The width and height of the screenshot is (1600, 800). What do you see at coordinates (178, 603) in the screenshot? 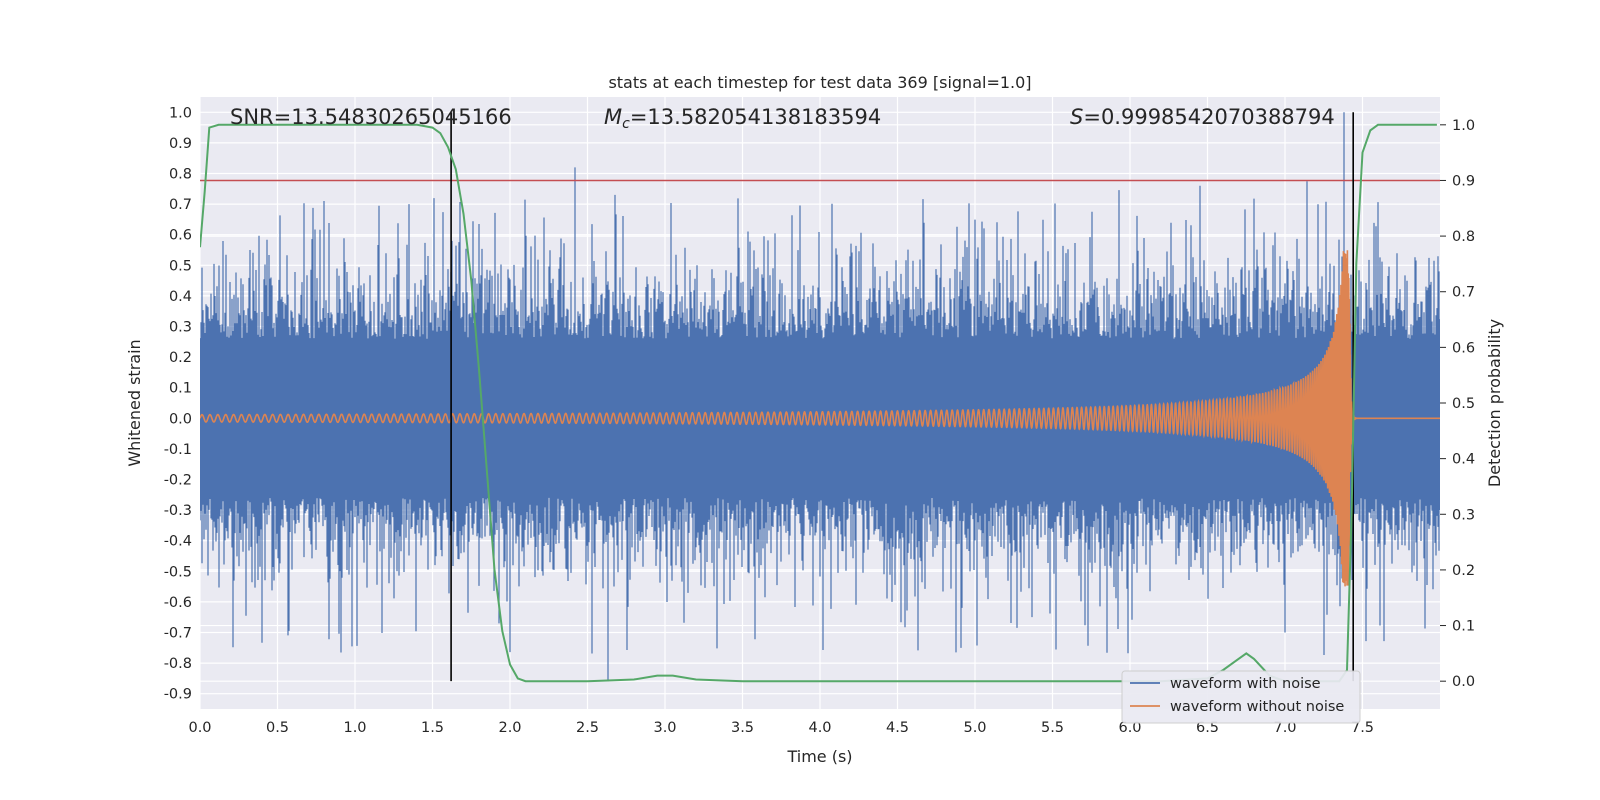
I see `y-tick-label: -0.6` at bounding box center [178, 603].